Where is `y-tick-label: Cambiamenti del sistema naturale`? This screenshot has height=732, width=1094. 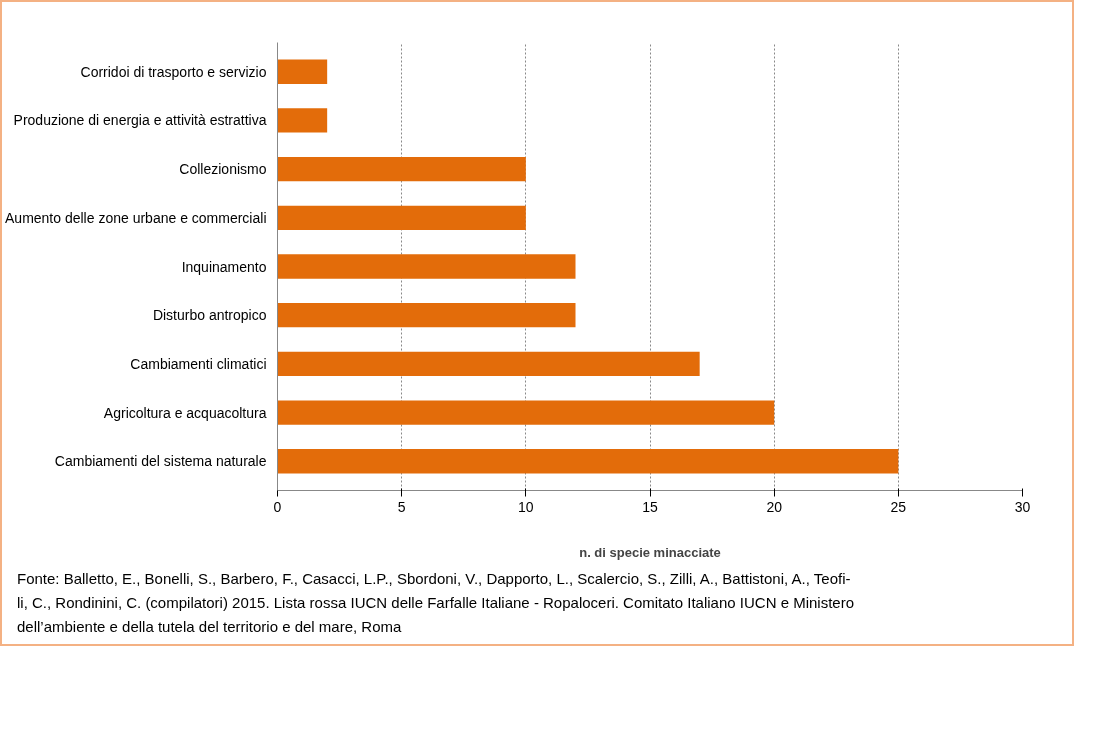
y-tick-label: Cambiamenti del sistema naturale is located at coordinates (160, 461).